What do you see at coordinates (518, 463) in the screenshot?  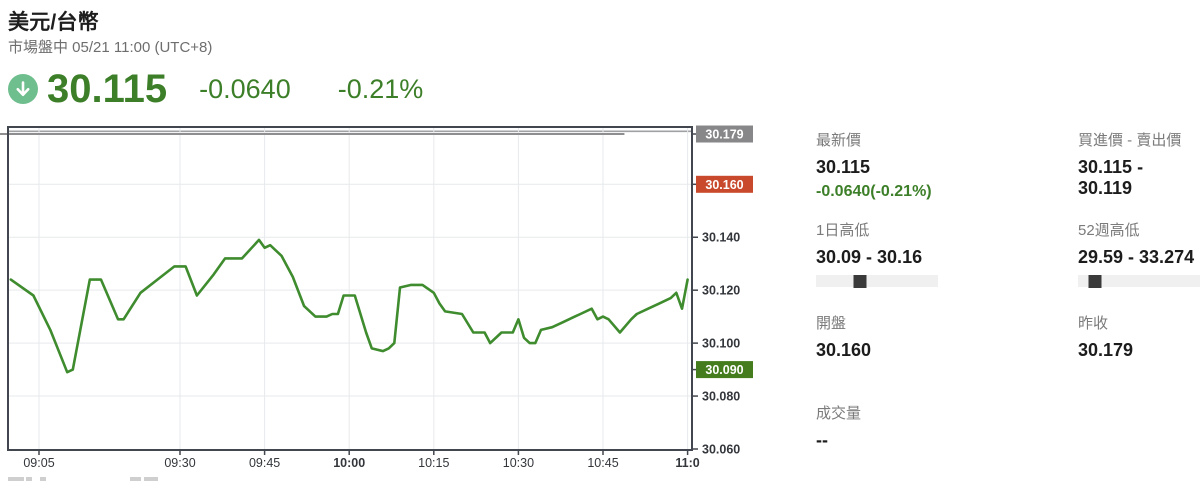 I see `x-axis-label: 10:30` at bounding box center [518, 463].